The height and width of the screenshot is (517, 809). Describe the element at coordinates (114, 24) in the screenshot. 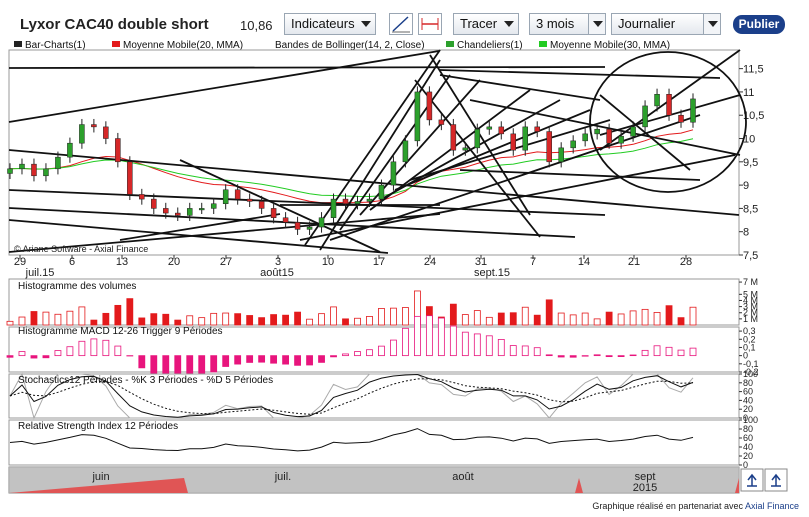

I see `page-title: Lyxor CAC40 double short` at that location.